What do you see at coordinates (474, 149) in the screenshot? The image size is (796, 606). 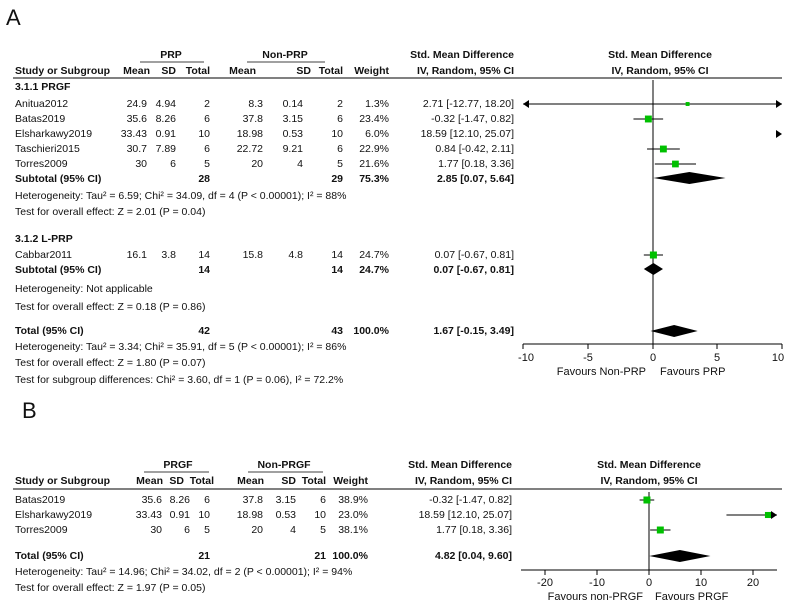 I see `smd-ci: 0.84 [-0.42, 2.11]` at bounding box center [474, 149].